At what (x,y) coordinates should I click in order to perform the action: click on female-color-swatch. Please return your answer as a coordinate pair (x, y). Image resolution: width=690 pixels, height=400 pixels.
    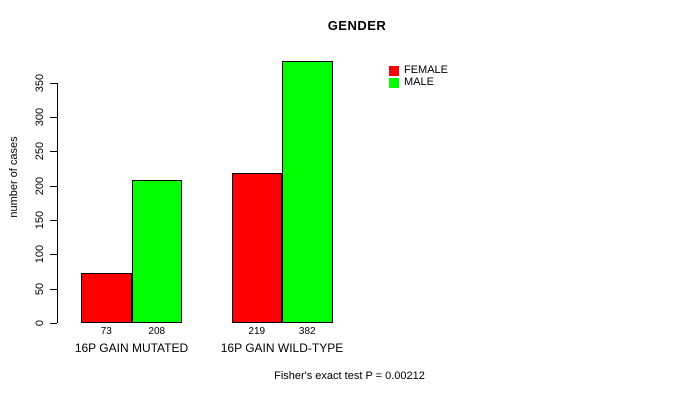
    Looking at the image, I should click on (394, 70).